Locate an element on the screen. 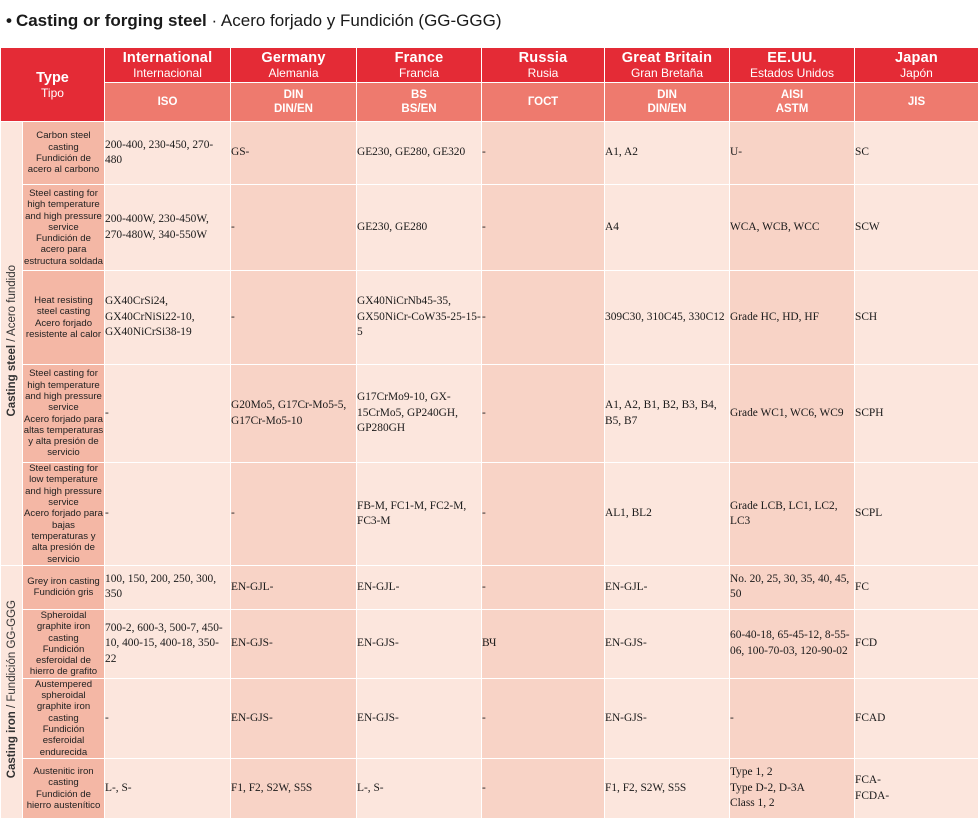 The height and width of the screenshot is (819, 978). type-header: Type Tipo is located at coordinates (53, 85).